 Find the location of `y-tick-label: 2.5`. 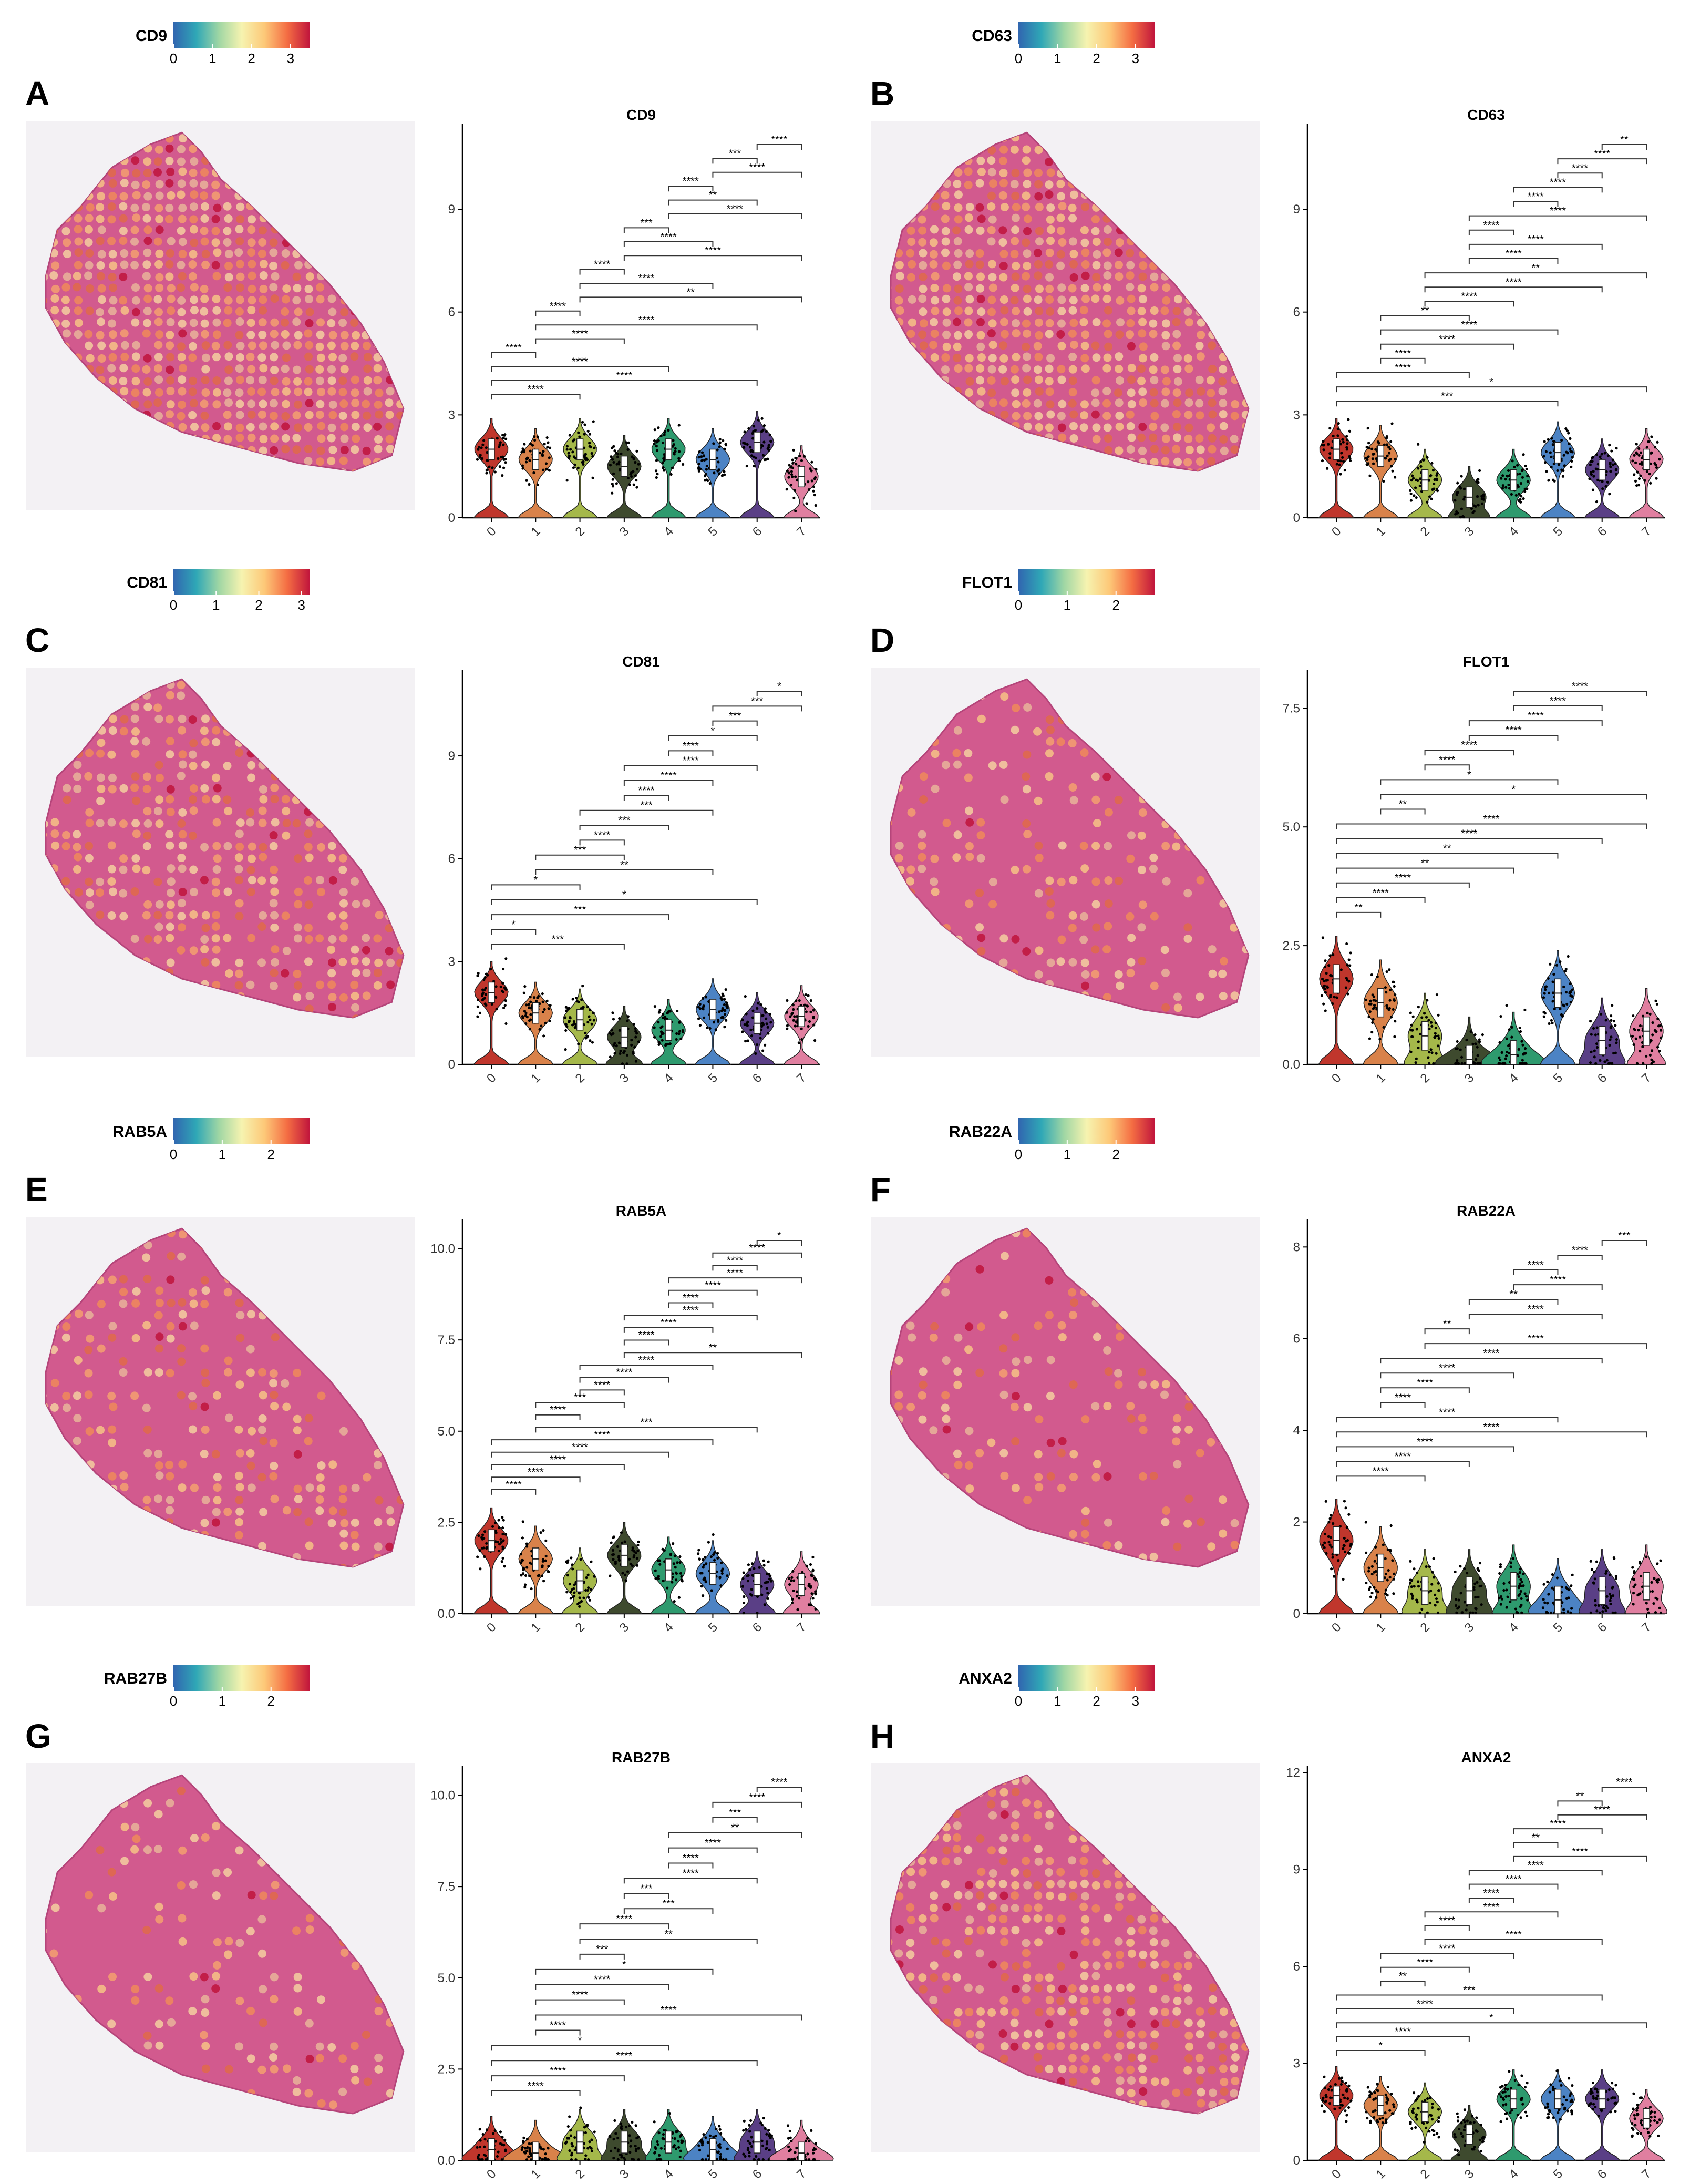

y-tick-label: 2.5 is located at coordinates (1291, 946).